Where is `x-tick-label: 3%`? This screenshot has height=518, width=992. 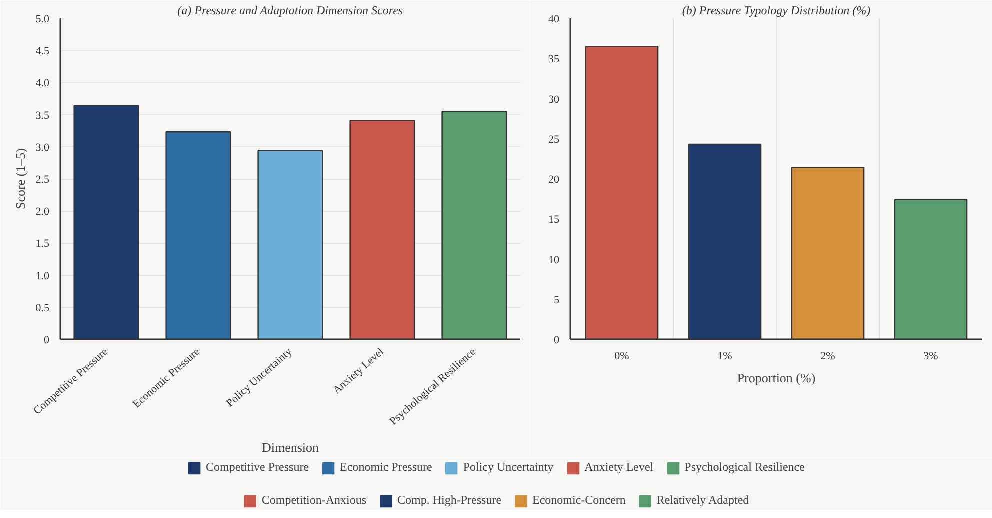 x-tick-label: 3% is located at coordinates (931, 356).